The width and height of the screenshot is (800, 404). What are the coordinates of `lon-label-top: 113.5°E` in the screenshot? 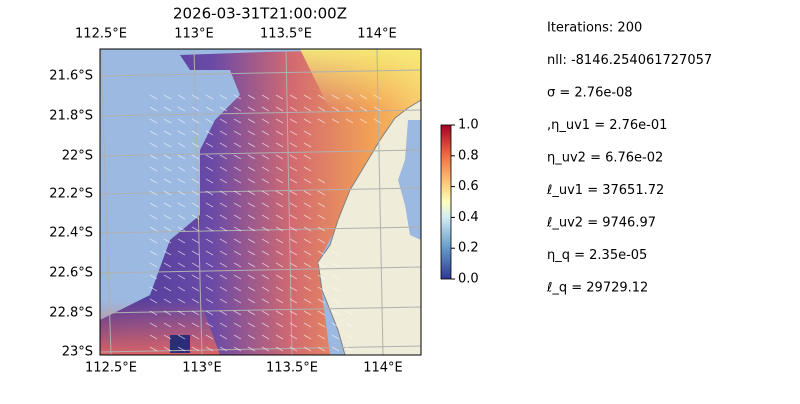 It's located at (286, 34).